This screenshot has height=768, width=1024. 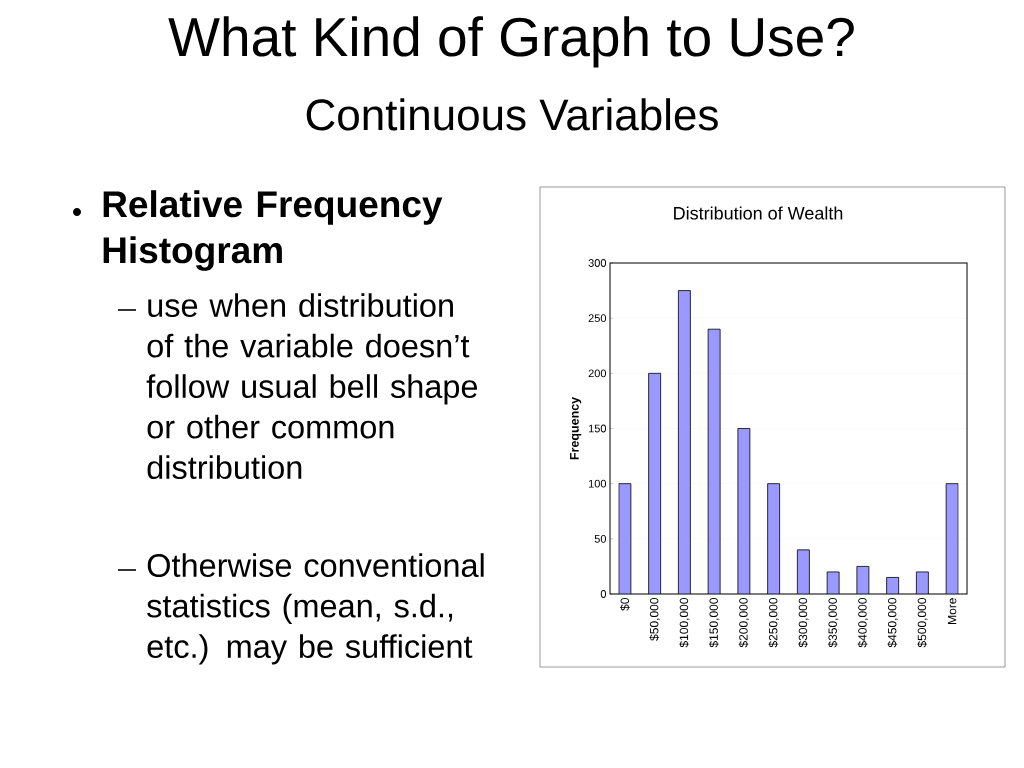 What do you see at coordinates (273, 230) in the screenshot?
I see `text: Relative Frequency Histogram` at bounding box center [273, 230].